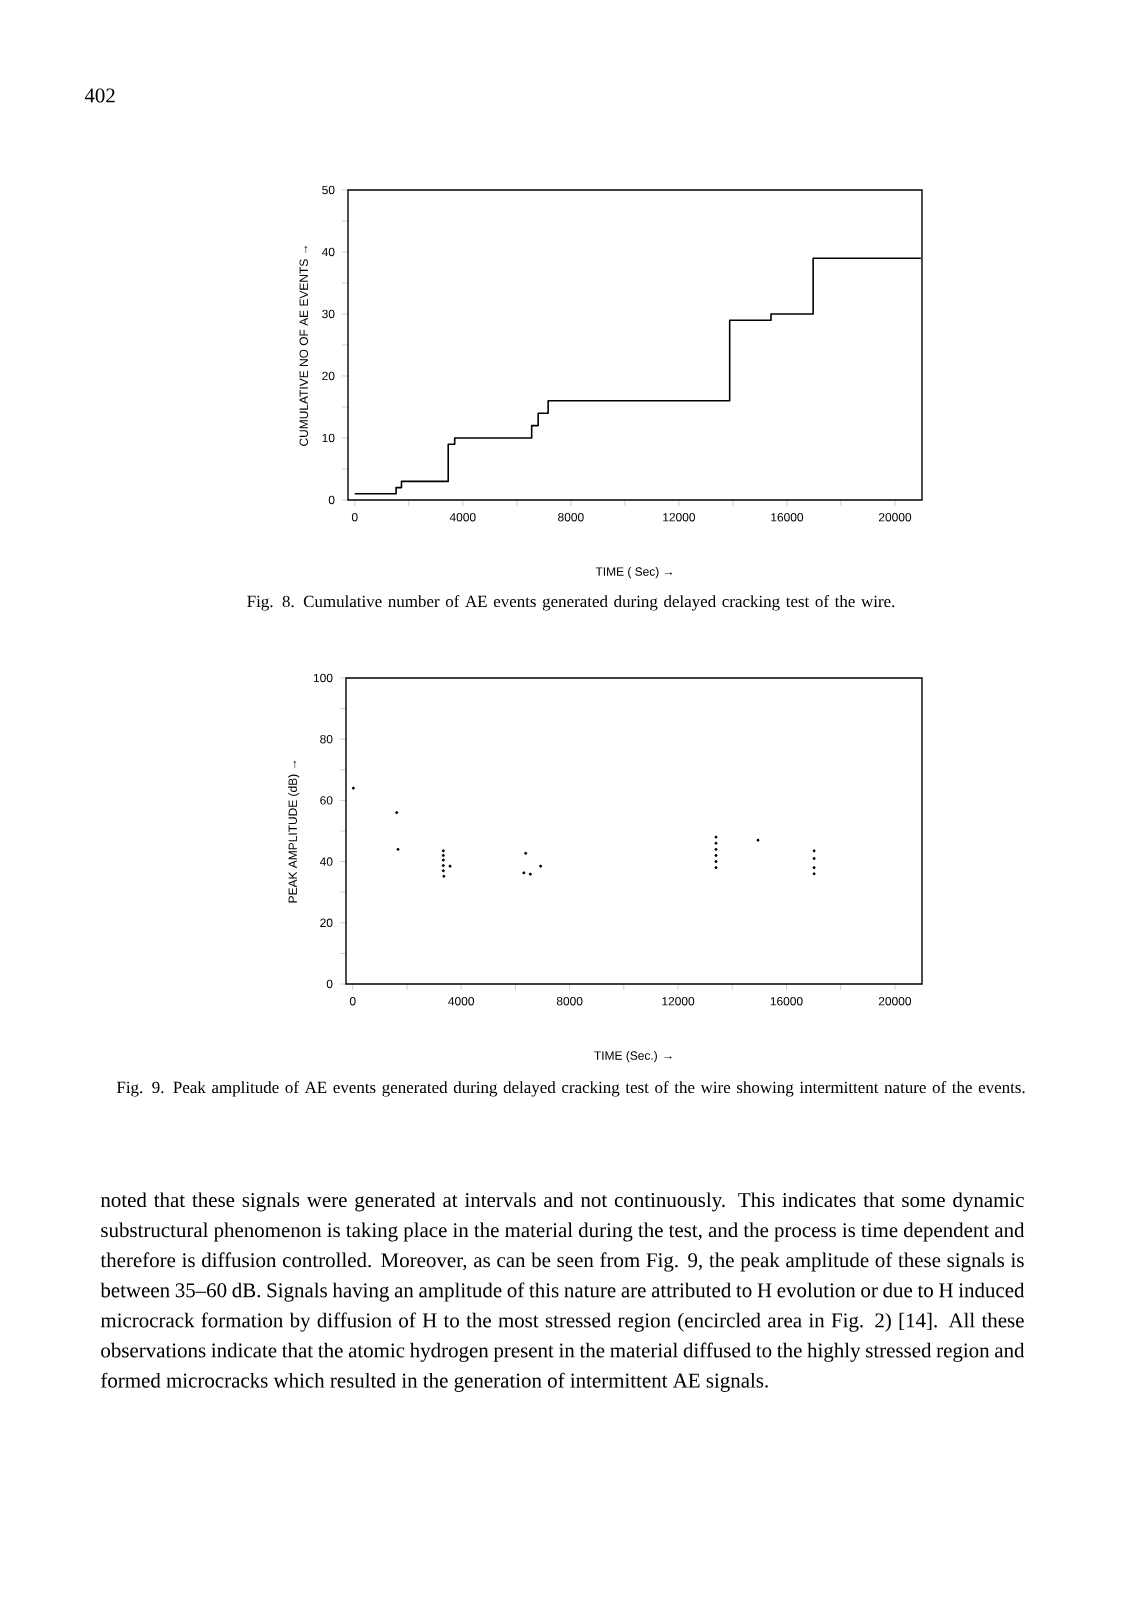 This screenshot has width=1142, height=1600. What do you see at coordinates (99, 95) in the screenshot?
I see `text: 402` at bounding box center [99, 95].